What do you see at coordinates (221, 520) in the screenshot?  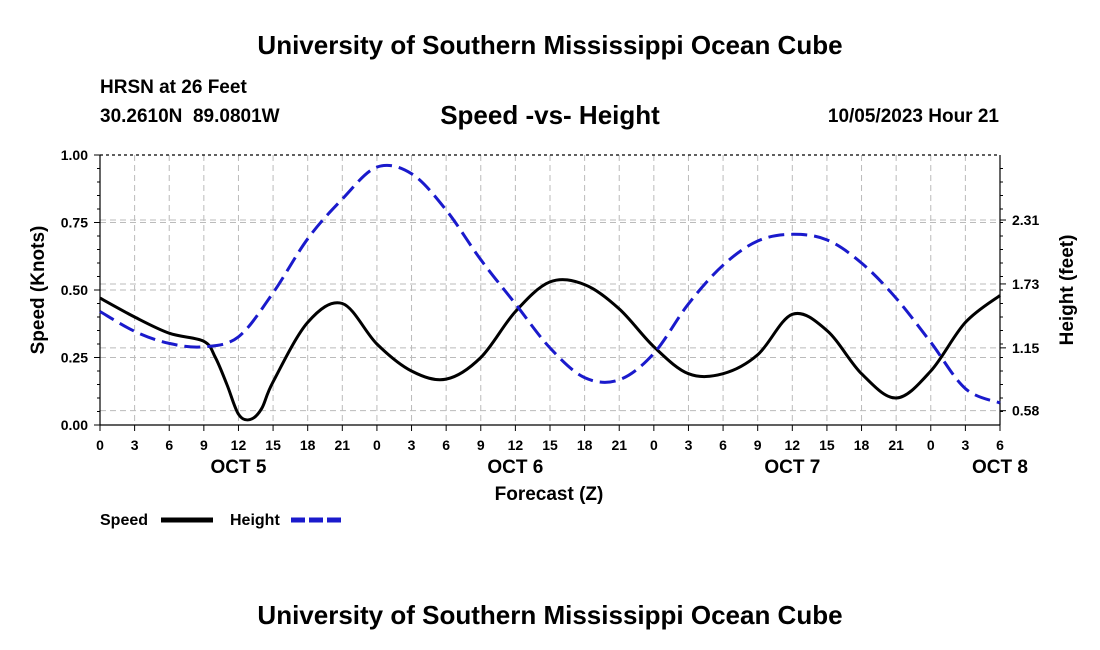 I see `legend: Speed Height` at bounding box center [221, 520].